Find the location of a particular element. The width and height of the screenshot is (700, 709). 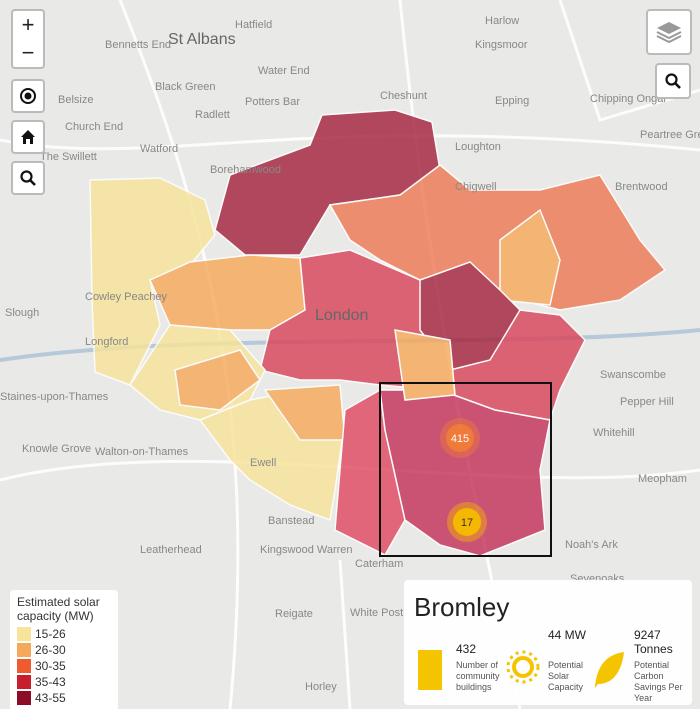

panel-title: Bromley is located at coordinates (462, 607).